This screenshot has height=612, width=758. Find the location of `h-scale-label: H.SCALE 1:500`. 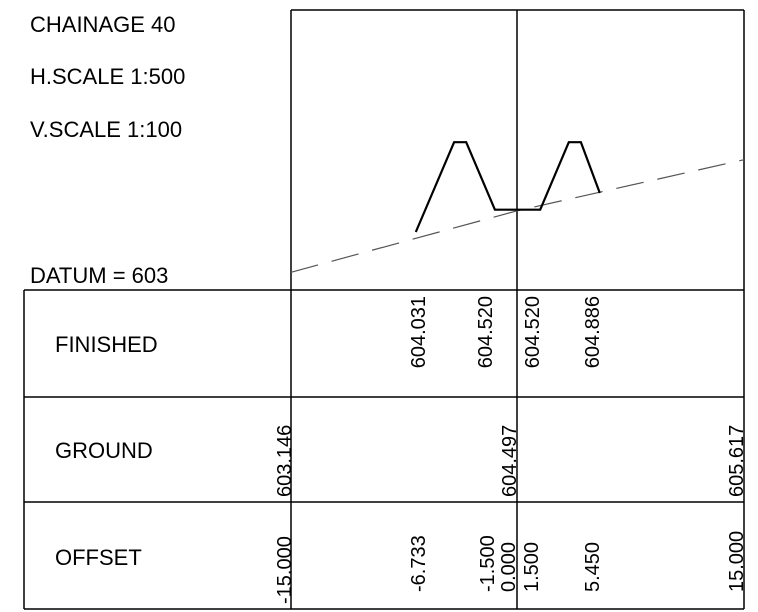

h-scale-label: H.SCALE 1:500 is located at coordinates (107, 76).